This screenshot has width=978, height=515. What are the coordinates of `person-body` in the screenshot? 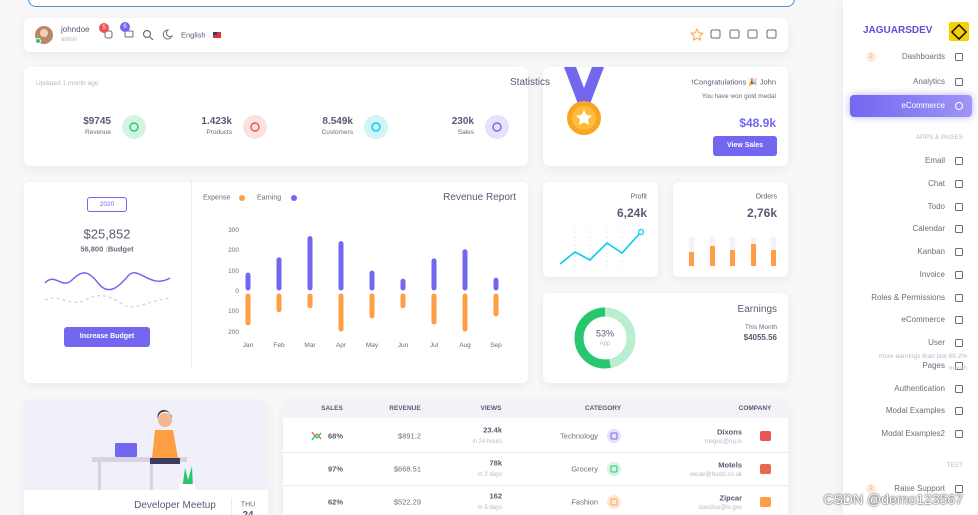 It's located at (165, 444).